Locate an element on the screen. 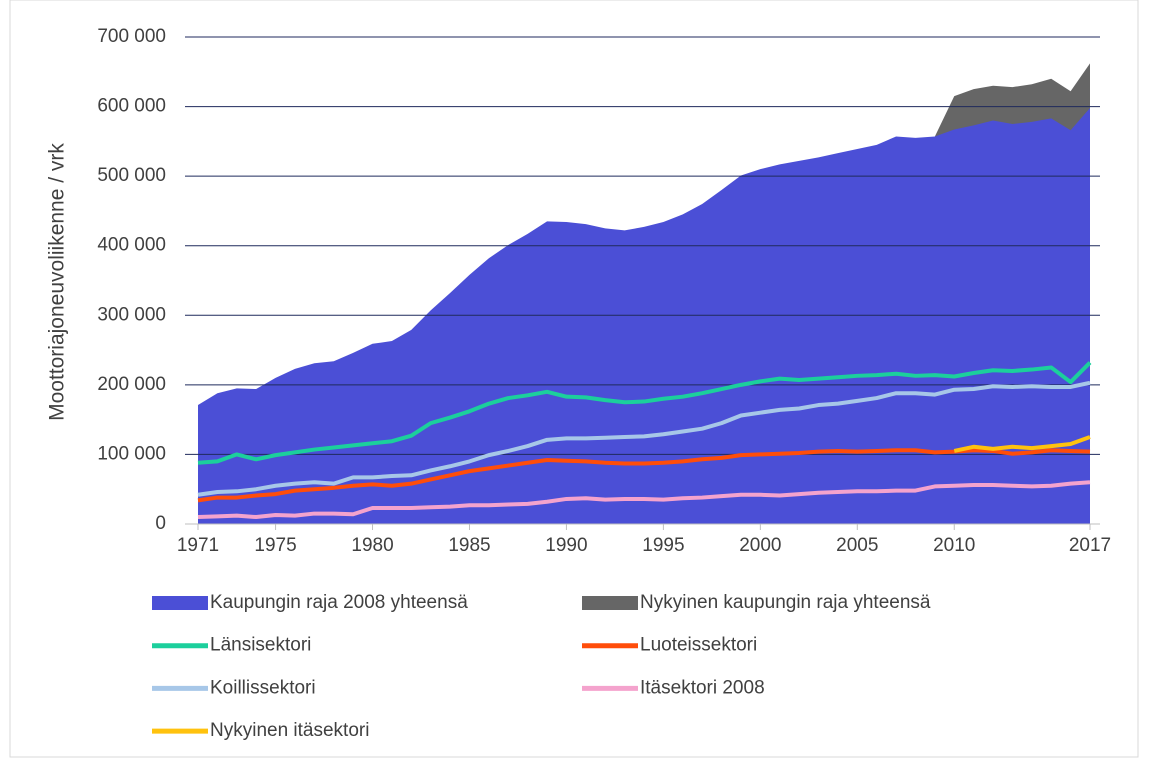 The image size is (1149, 758). y-tick-label: 100 000 is located at coordinates (131, 453).